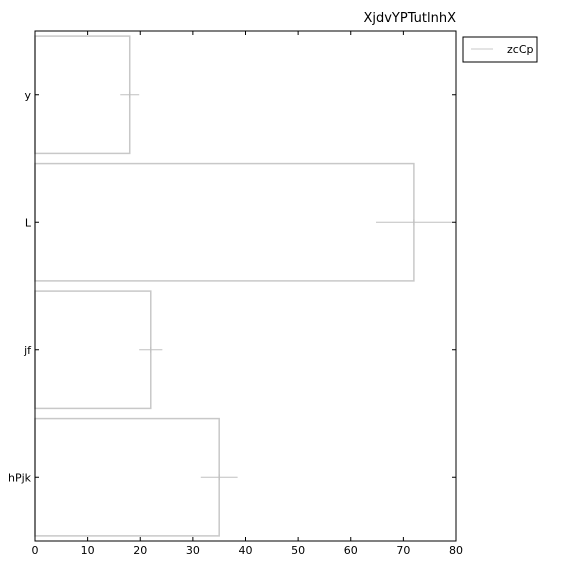  I want to click on y-tick-label: L, so click(28, 222).